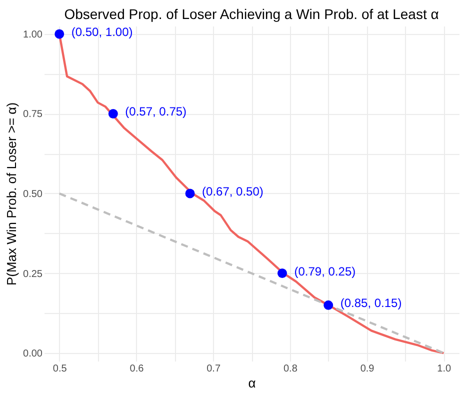  I want to click on y-tick-label: 0.00, so click(33, 354).